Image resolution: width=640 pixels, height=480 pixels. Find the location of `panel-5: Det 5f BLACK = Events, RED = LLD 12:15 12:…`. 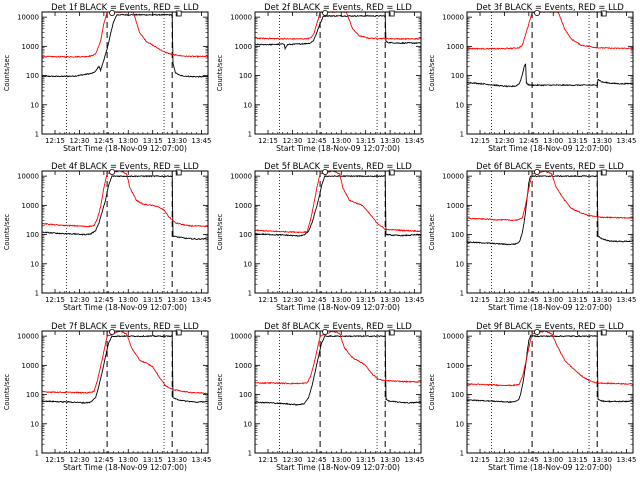

panel-5: Det 5f BLACK = Events, RED = LLD 12:15 12:… is located at coordinates (320, 236).